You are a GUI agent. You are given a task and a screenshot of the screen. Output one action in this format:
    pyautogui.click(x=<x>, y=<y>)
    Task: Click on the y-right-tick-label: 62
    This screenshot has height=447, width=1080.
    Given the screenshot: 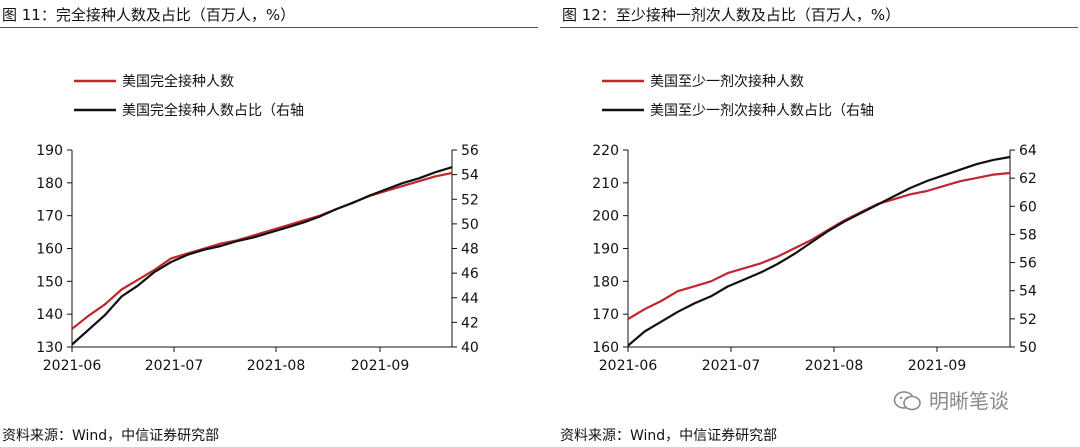 What is the action you would take?
    pyautogui.click(x=1028, y=179)
    